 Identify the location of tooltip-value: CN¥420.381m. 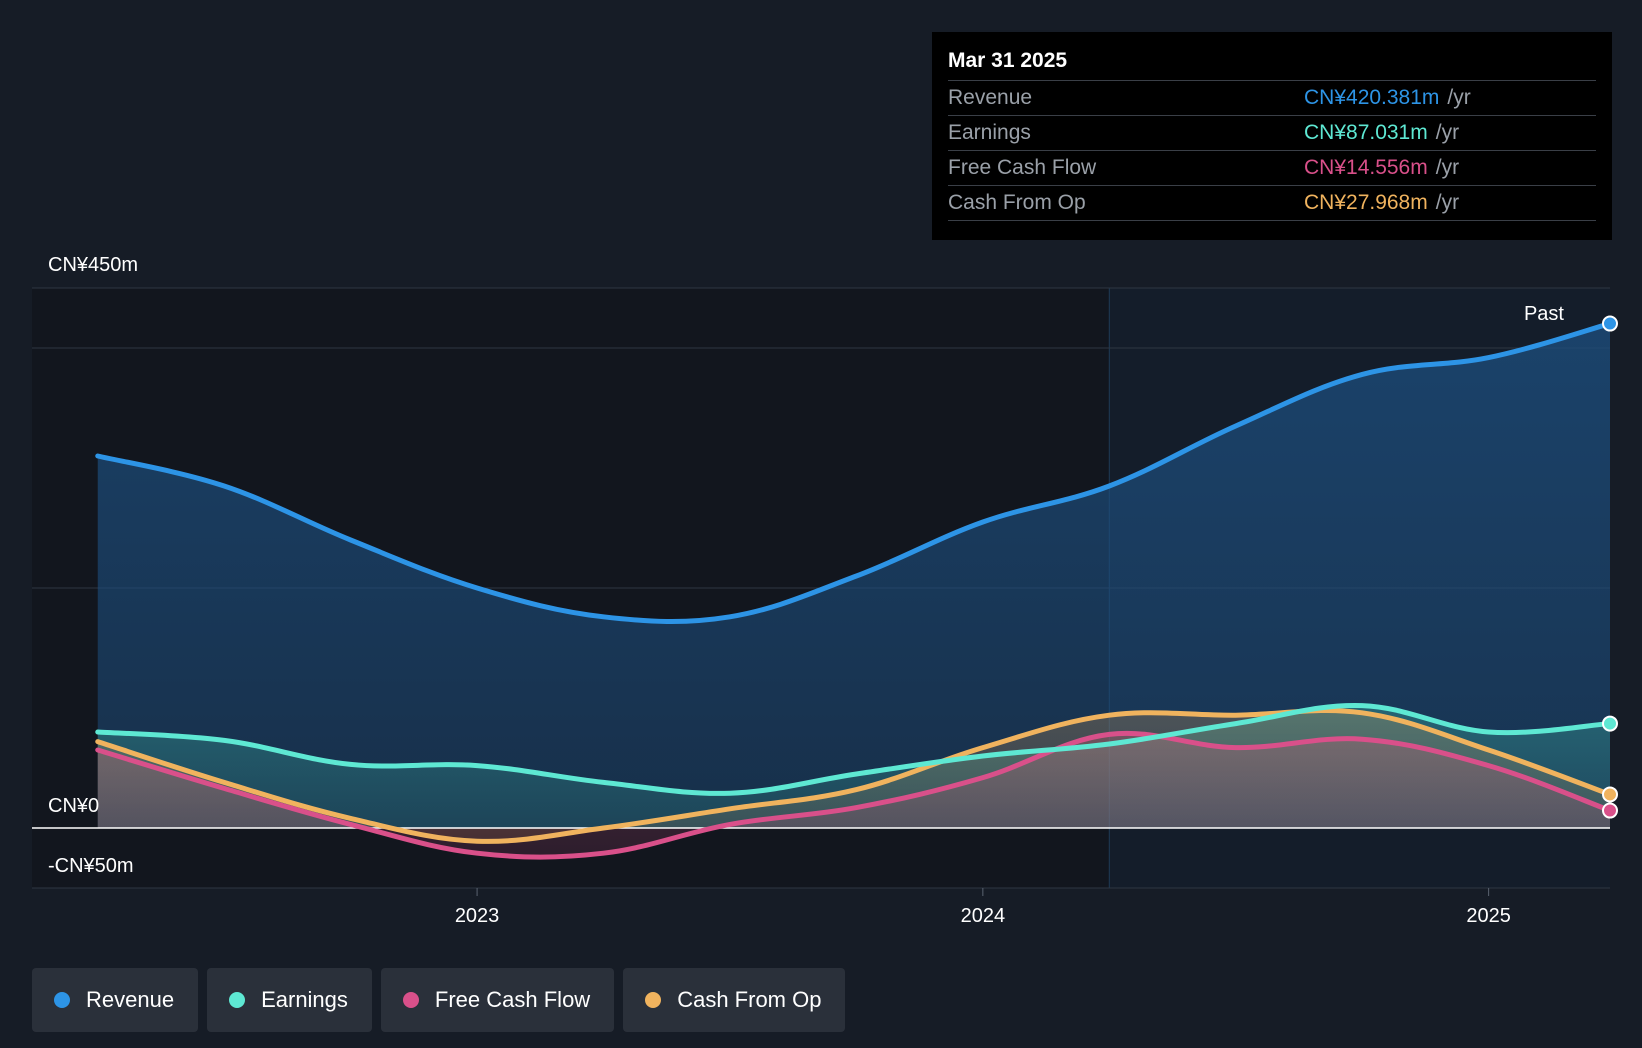
(1372, 97).